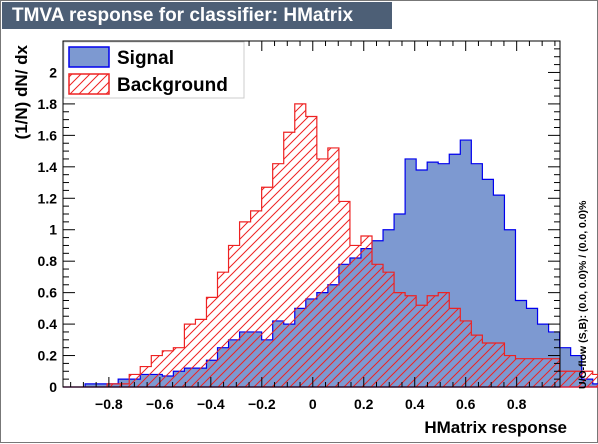 The width and height of the screenshot is (598, 444). What do you see at coordinates (53, 387) in the screenshot?
I see `y-tick-label: 0` at bounding box center [53, 387].